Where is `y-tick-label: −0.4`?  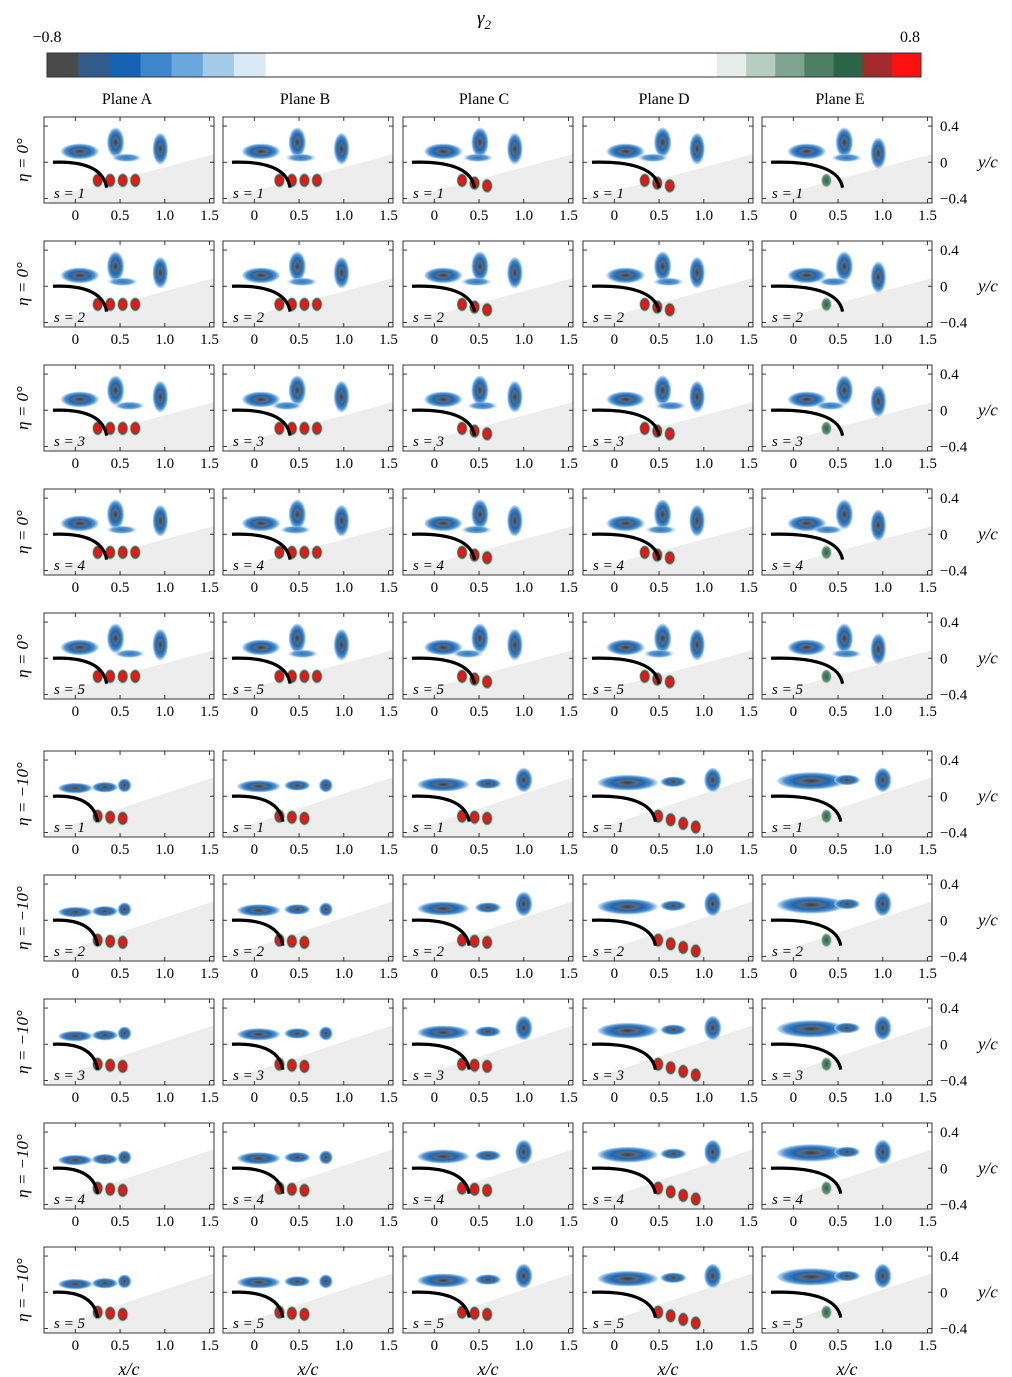 y-tick-label: −0.4 is located at coordinates (954, 833).